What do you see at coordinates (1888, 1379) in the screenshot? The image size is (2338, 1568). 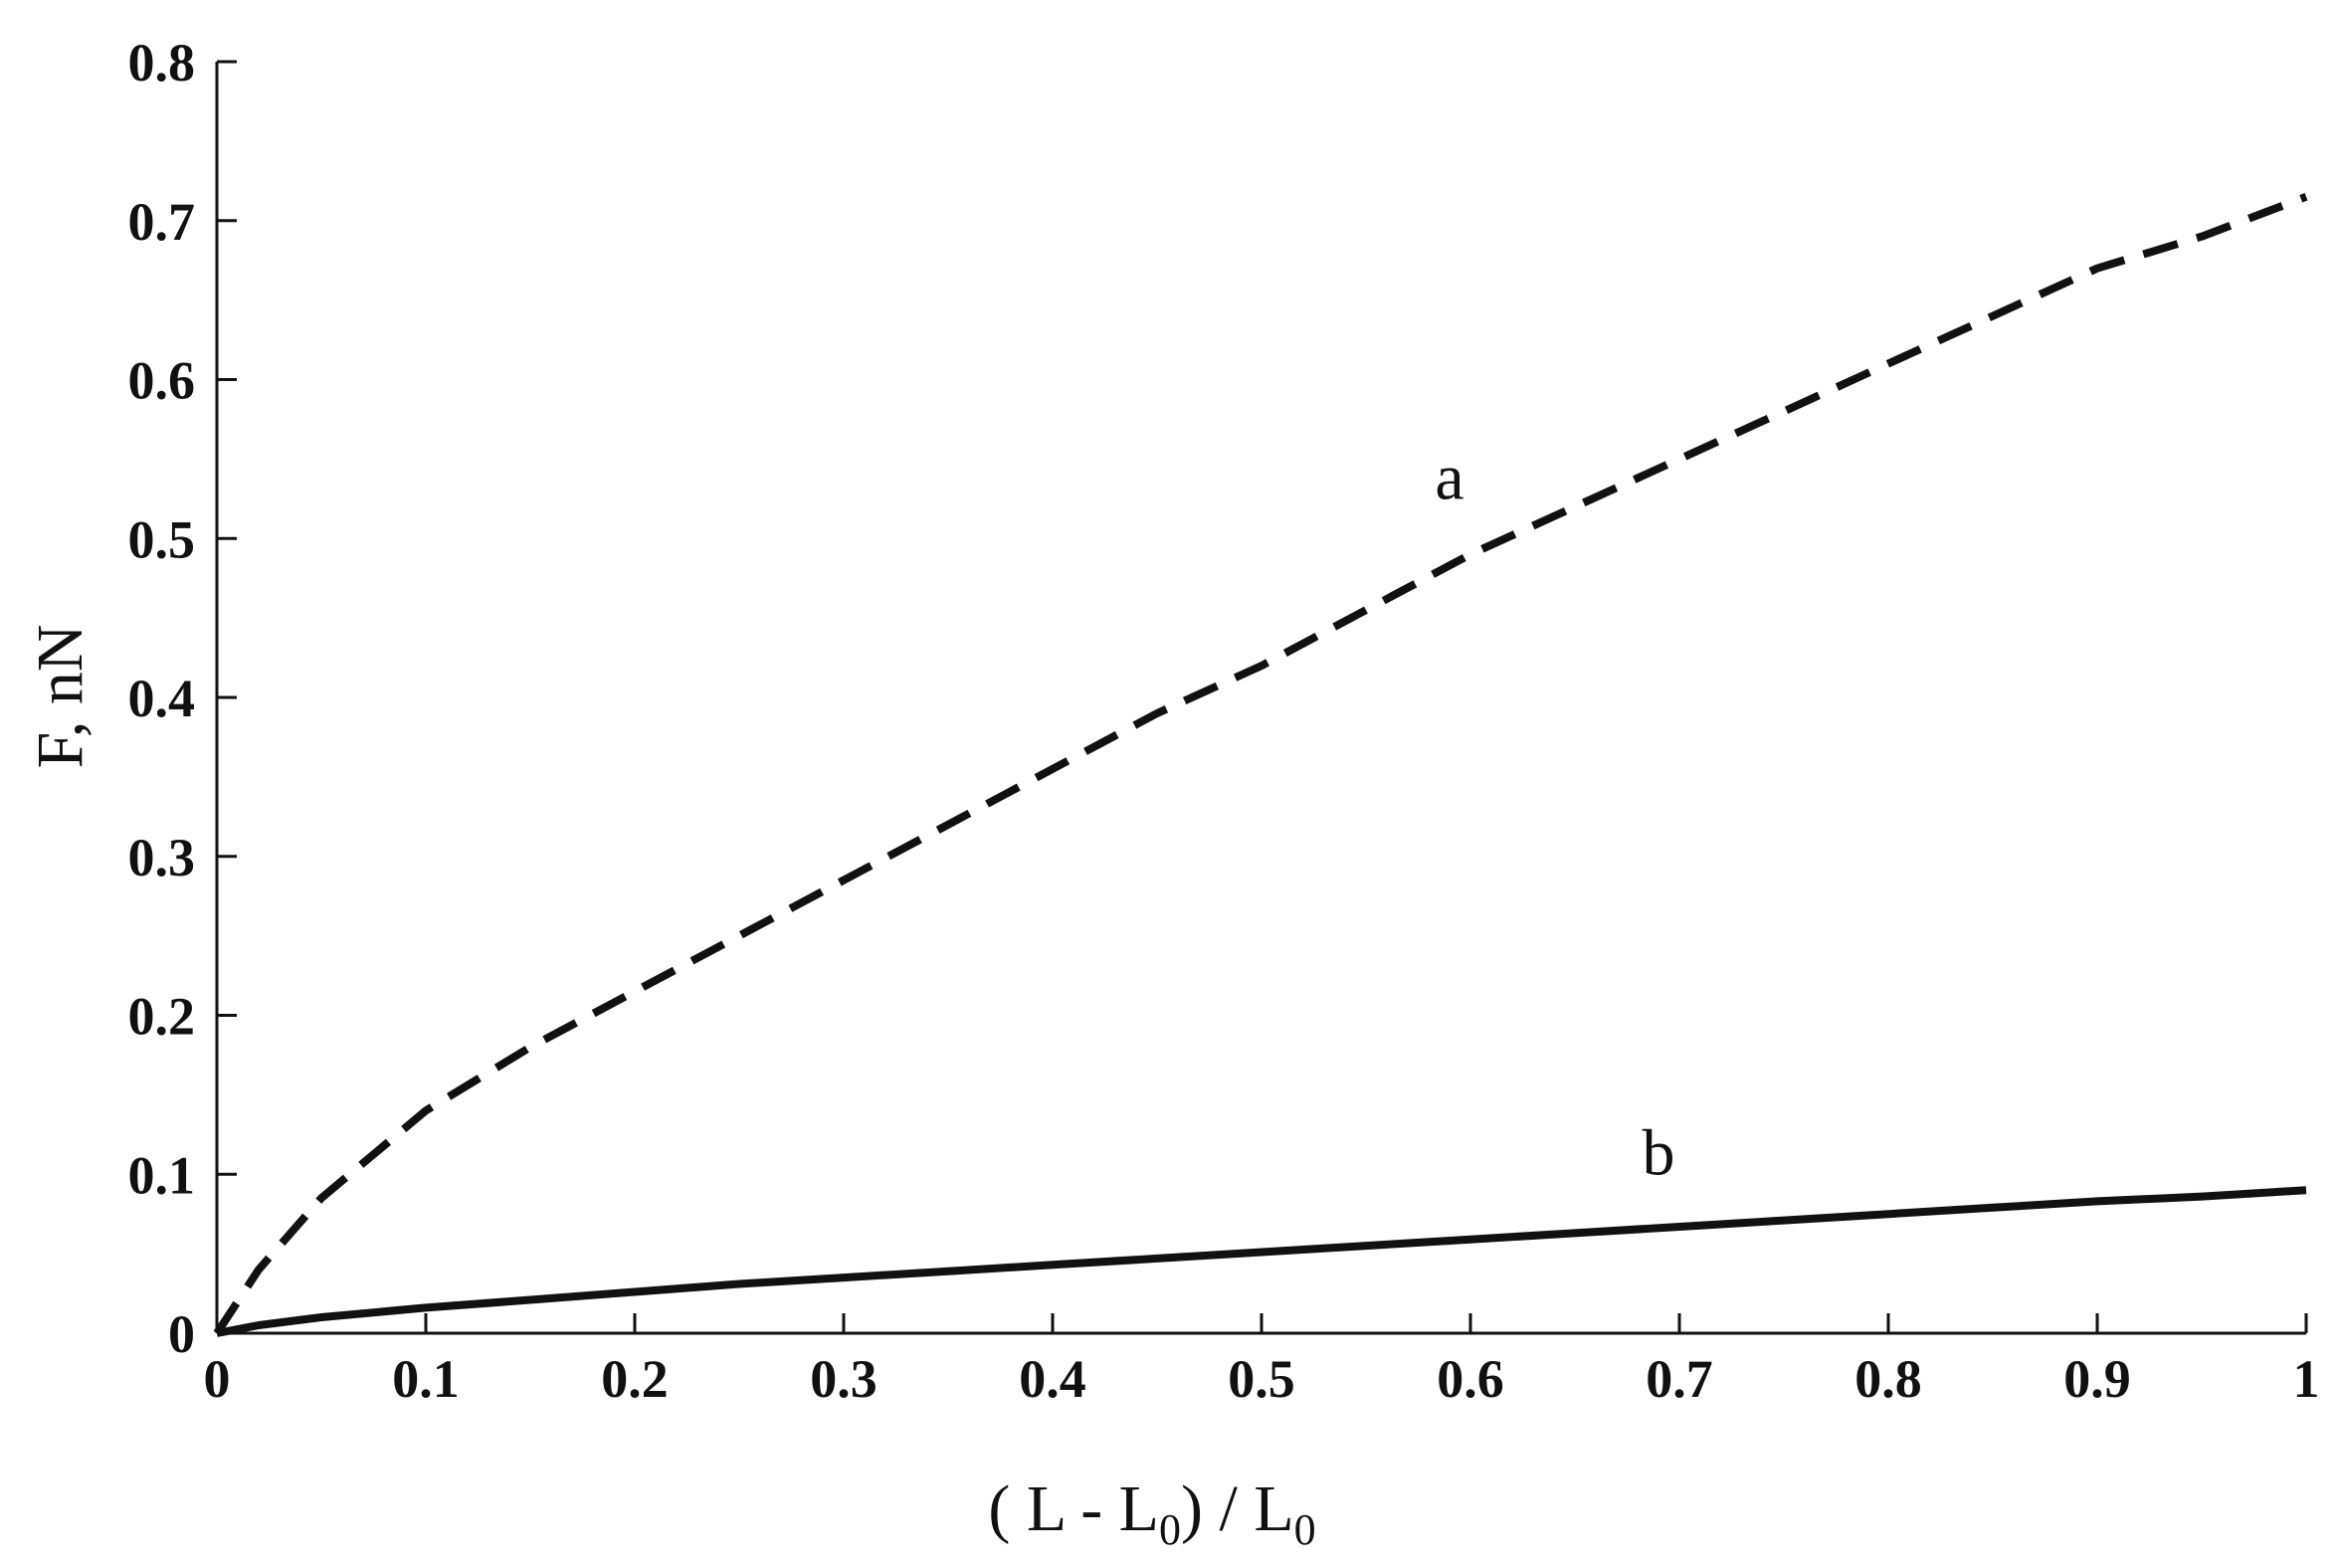 I see `x-tick-label: 0.8` at bounding box center [1888, 1379].